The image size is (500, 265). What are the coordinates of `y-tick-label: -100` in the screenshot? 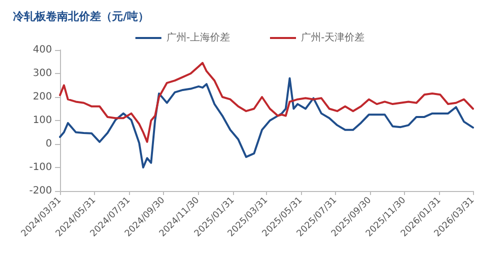 It's located at (40, 167).